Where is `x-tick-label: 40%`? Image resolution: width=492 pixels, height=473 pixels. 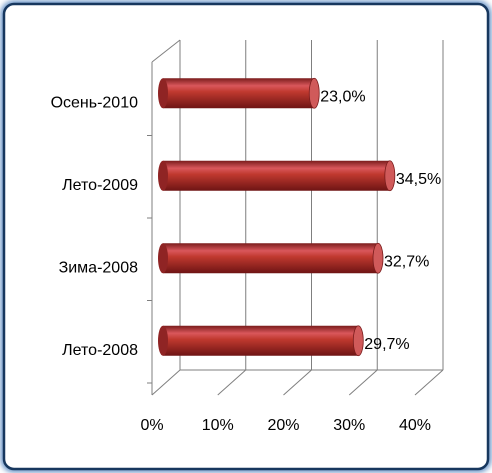
x-tick-label: 40% is located at coordinates (415, 425).